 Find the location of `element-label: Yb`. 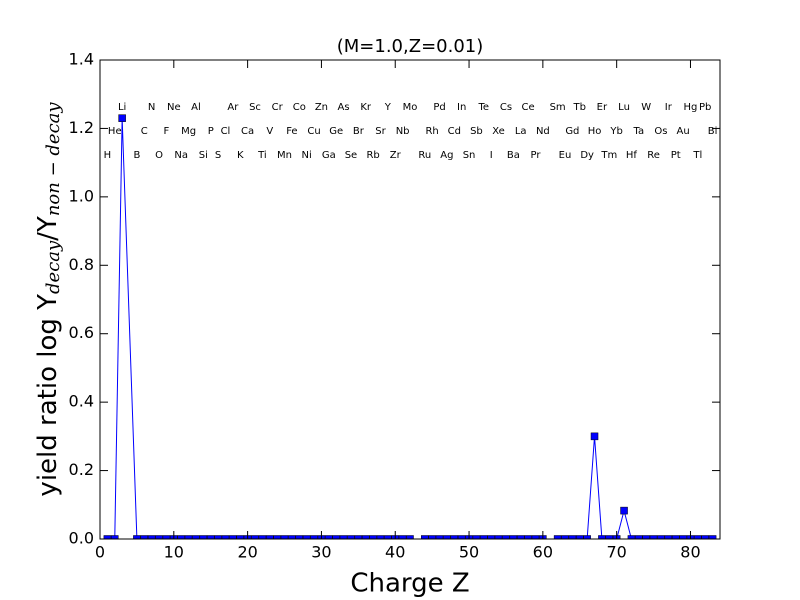

element-label: Yb is located at coordinates (615, 131).